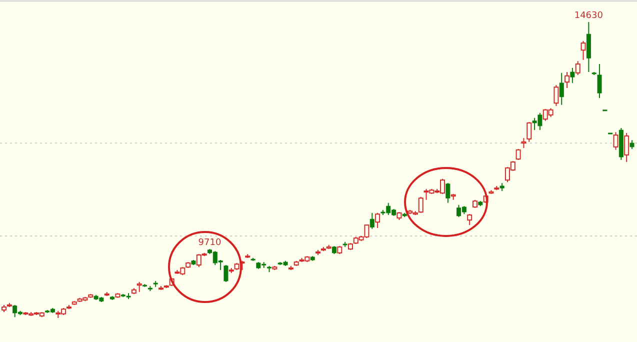 This screenshot has width=637, height=342. What do you see at coordinates (589, 16) in the screenshot?
I see `annotation: 14630` at bounding box center [589, 16].